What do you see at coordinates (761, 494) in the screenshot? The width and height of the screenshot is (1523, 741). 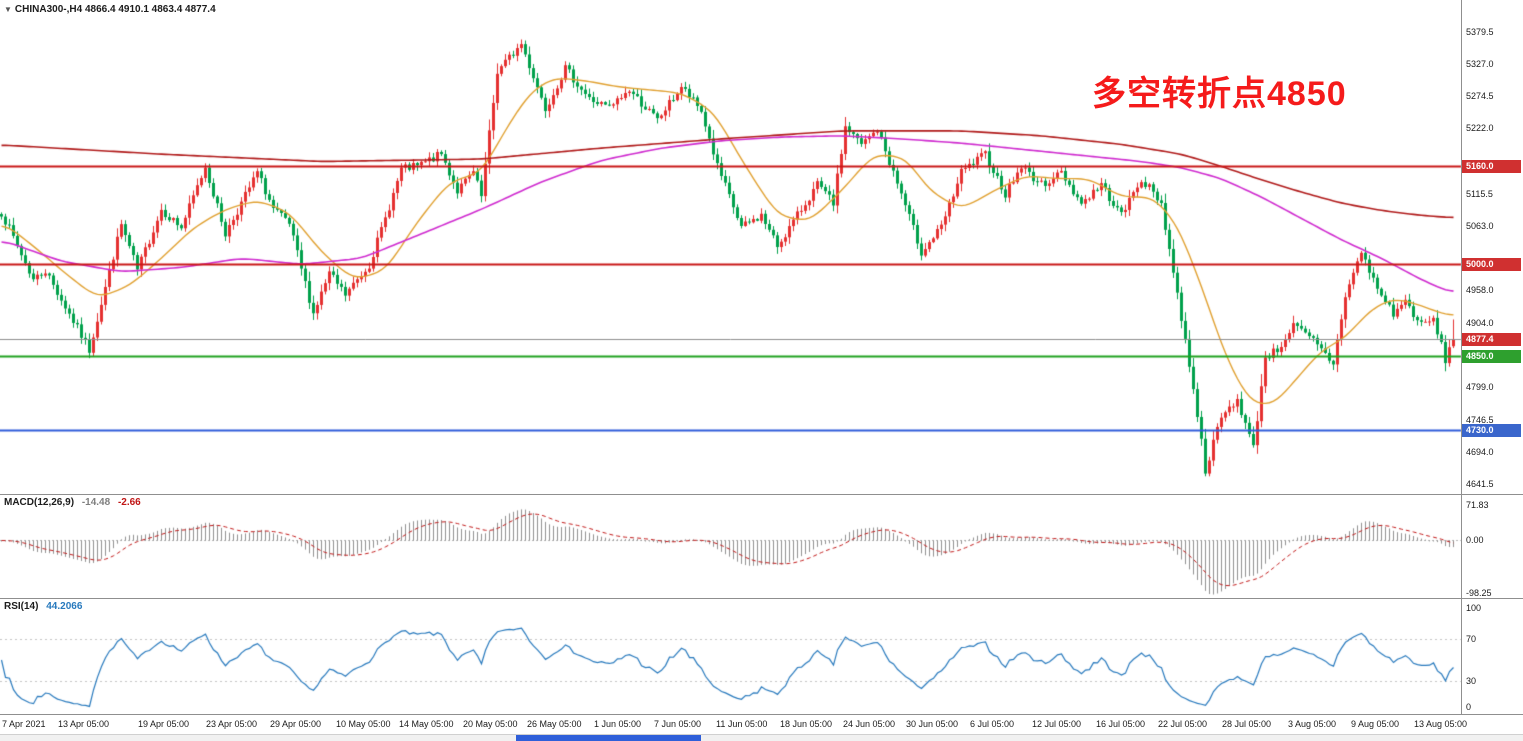 I see `pane-separator-macd` at bounding box center [761, 494].